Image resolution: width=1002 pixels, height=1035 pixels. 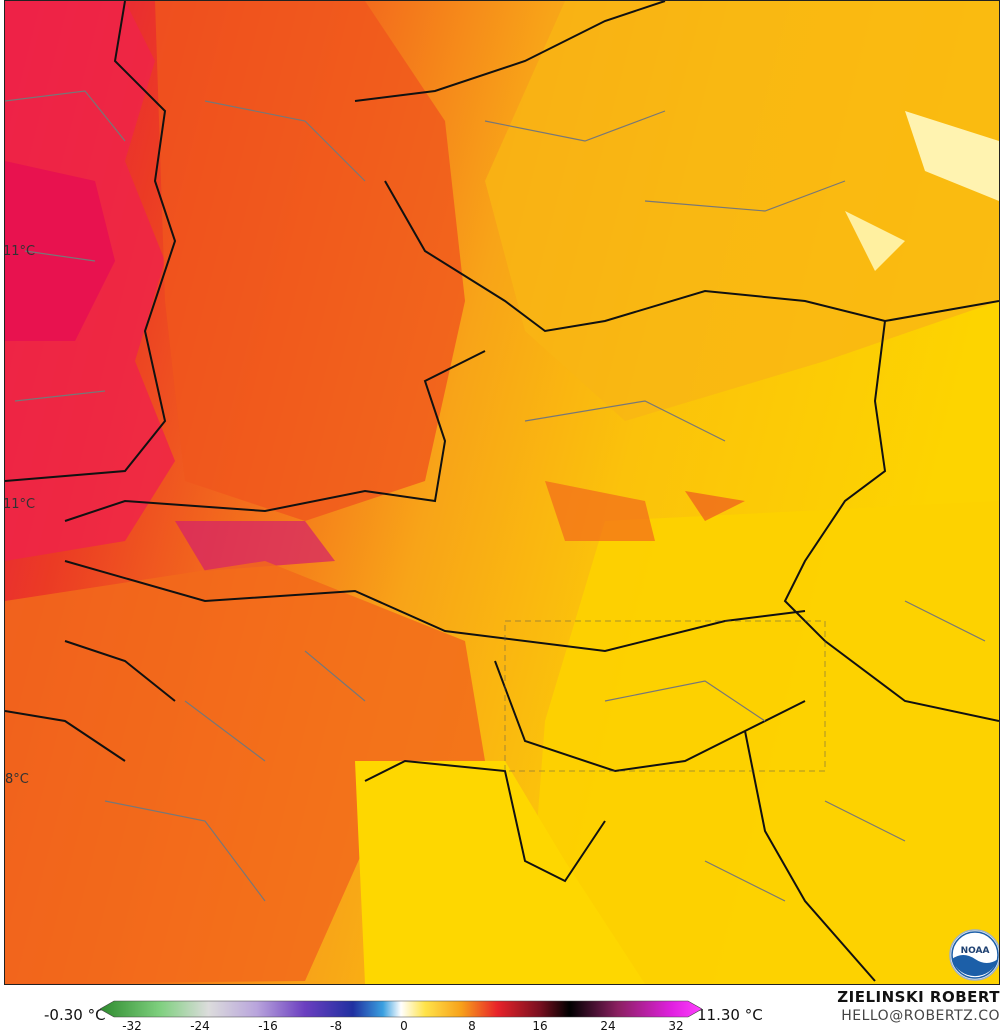 What do you see at coordinates (404, 1026) in the screenshot?
I see `legend-tick-label: 0` at bounding box center [404, 1026].